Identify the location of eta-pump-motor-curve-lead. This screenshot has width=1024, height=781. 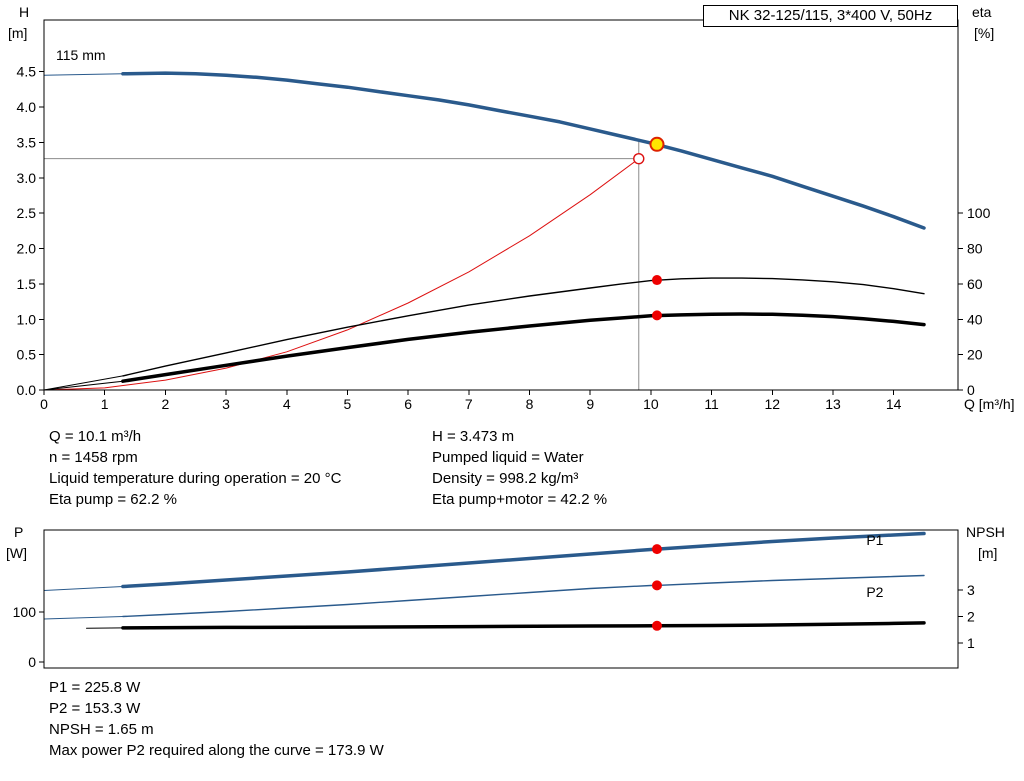
(83, 385).